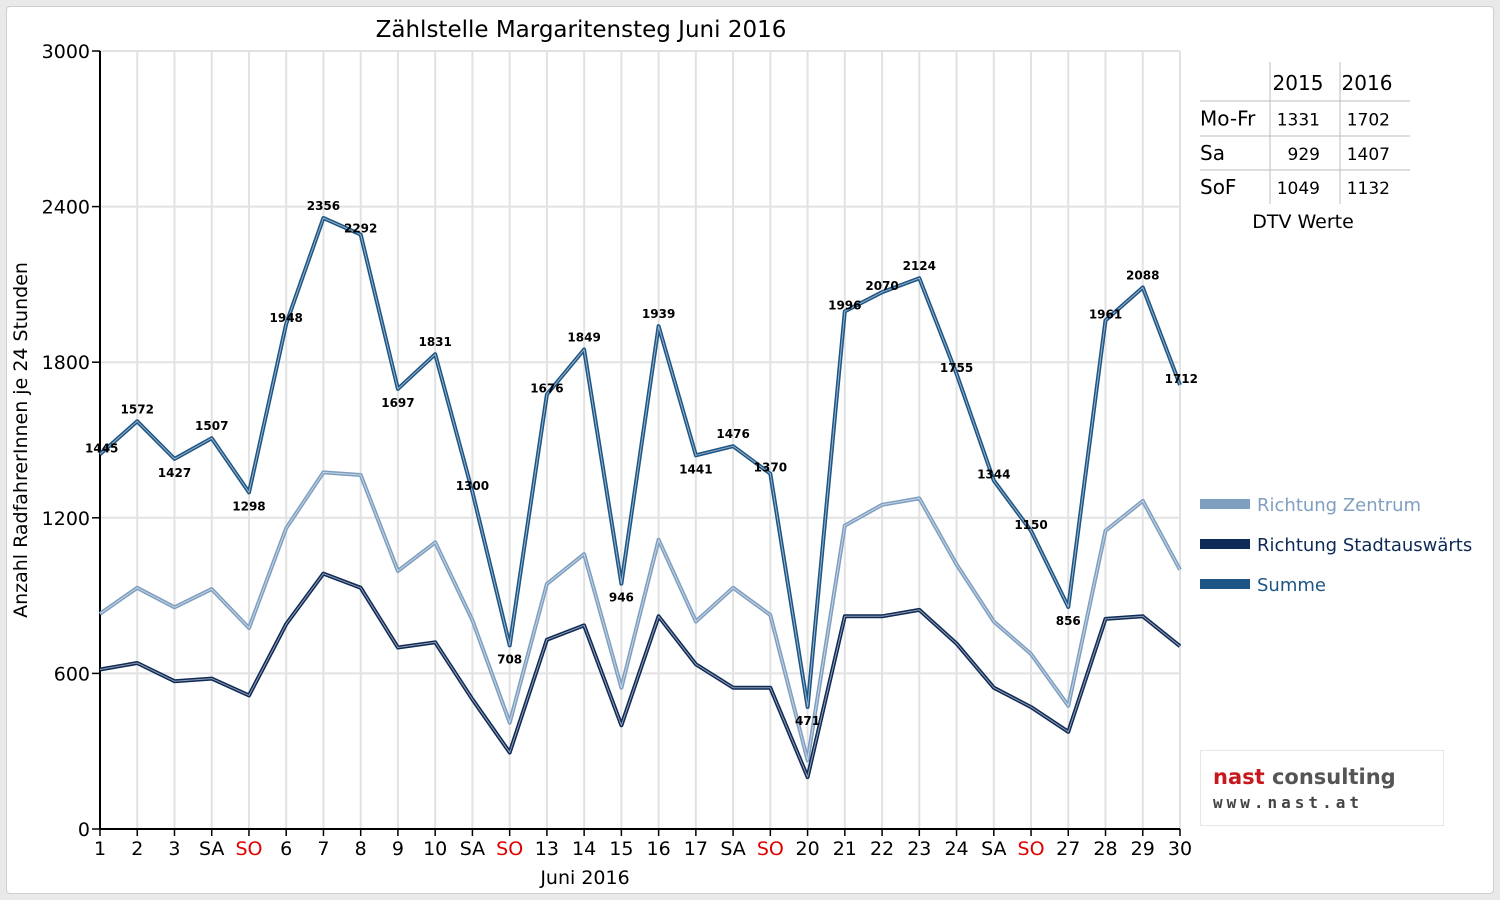 This screenshot has height=900, width=1500. What do you see at coordinates (66, 52) in the screenshot?
I see `y-tick-label: 3000` at bounding box center [66, 52].